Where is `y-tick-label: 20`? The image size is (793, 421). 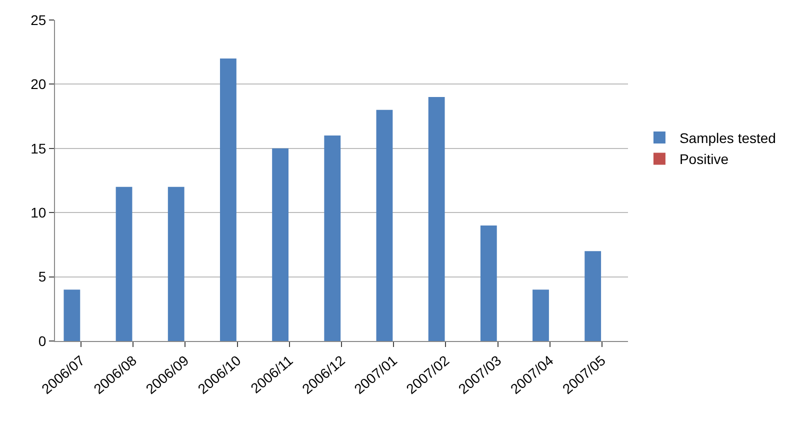
y-tick-label: 20 is located at coordinates (38, 84).